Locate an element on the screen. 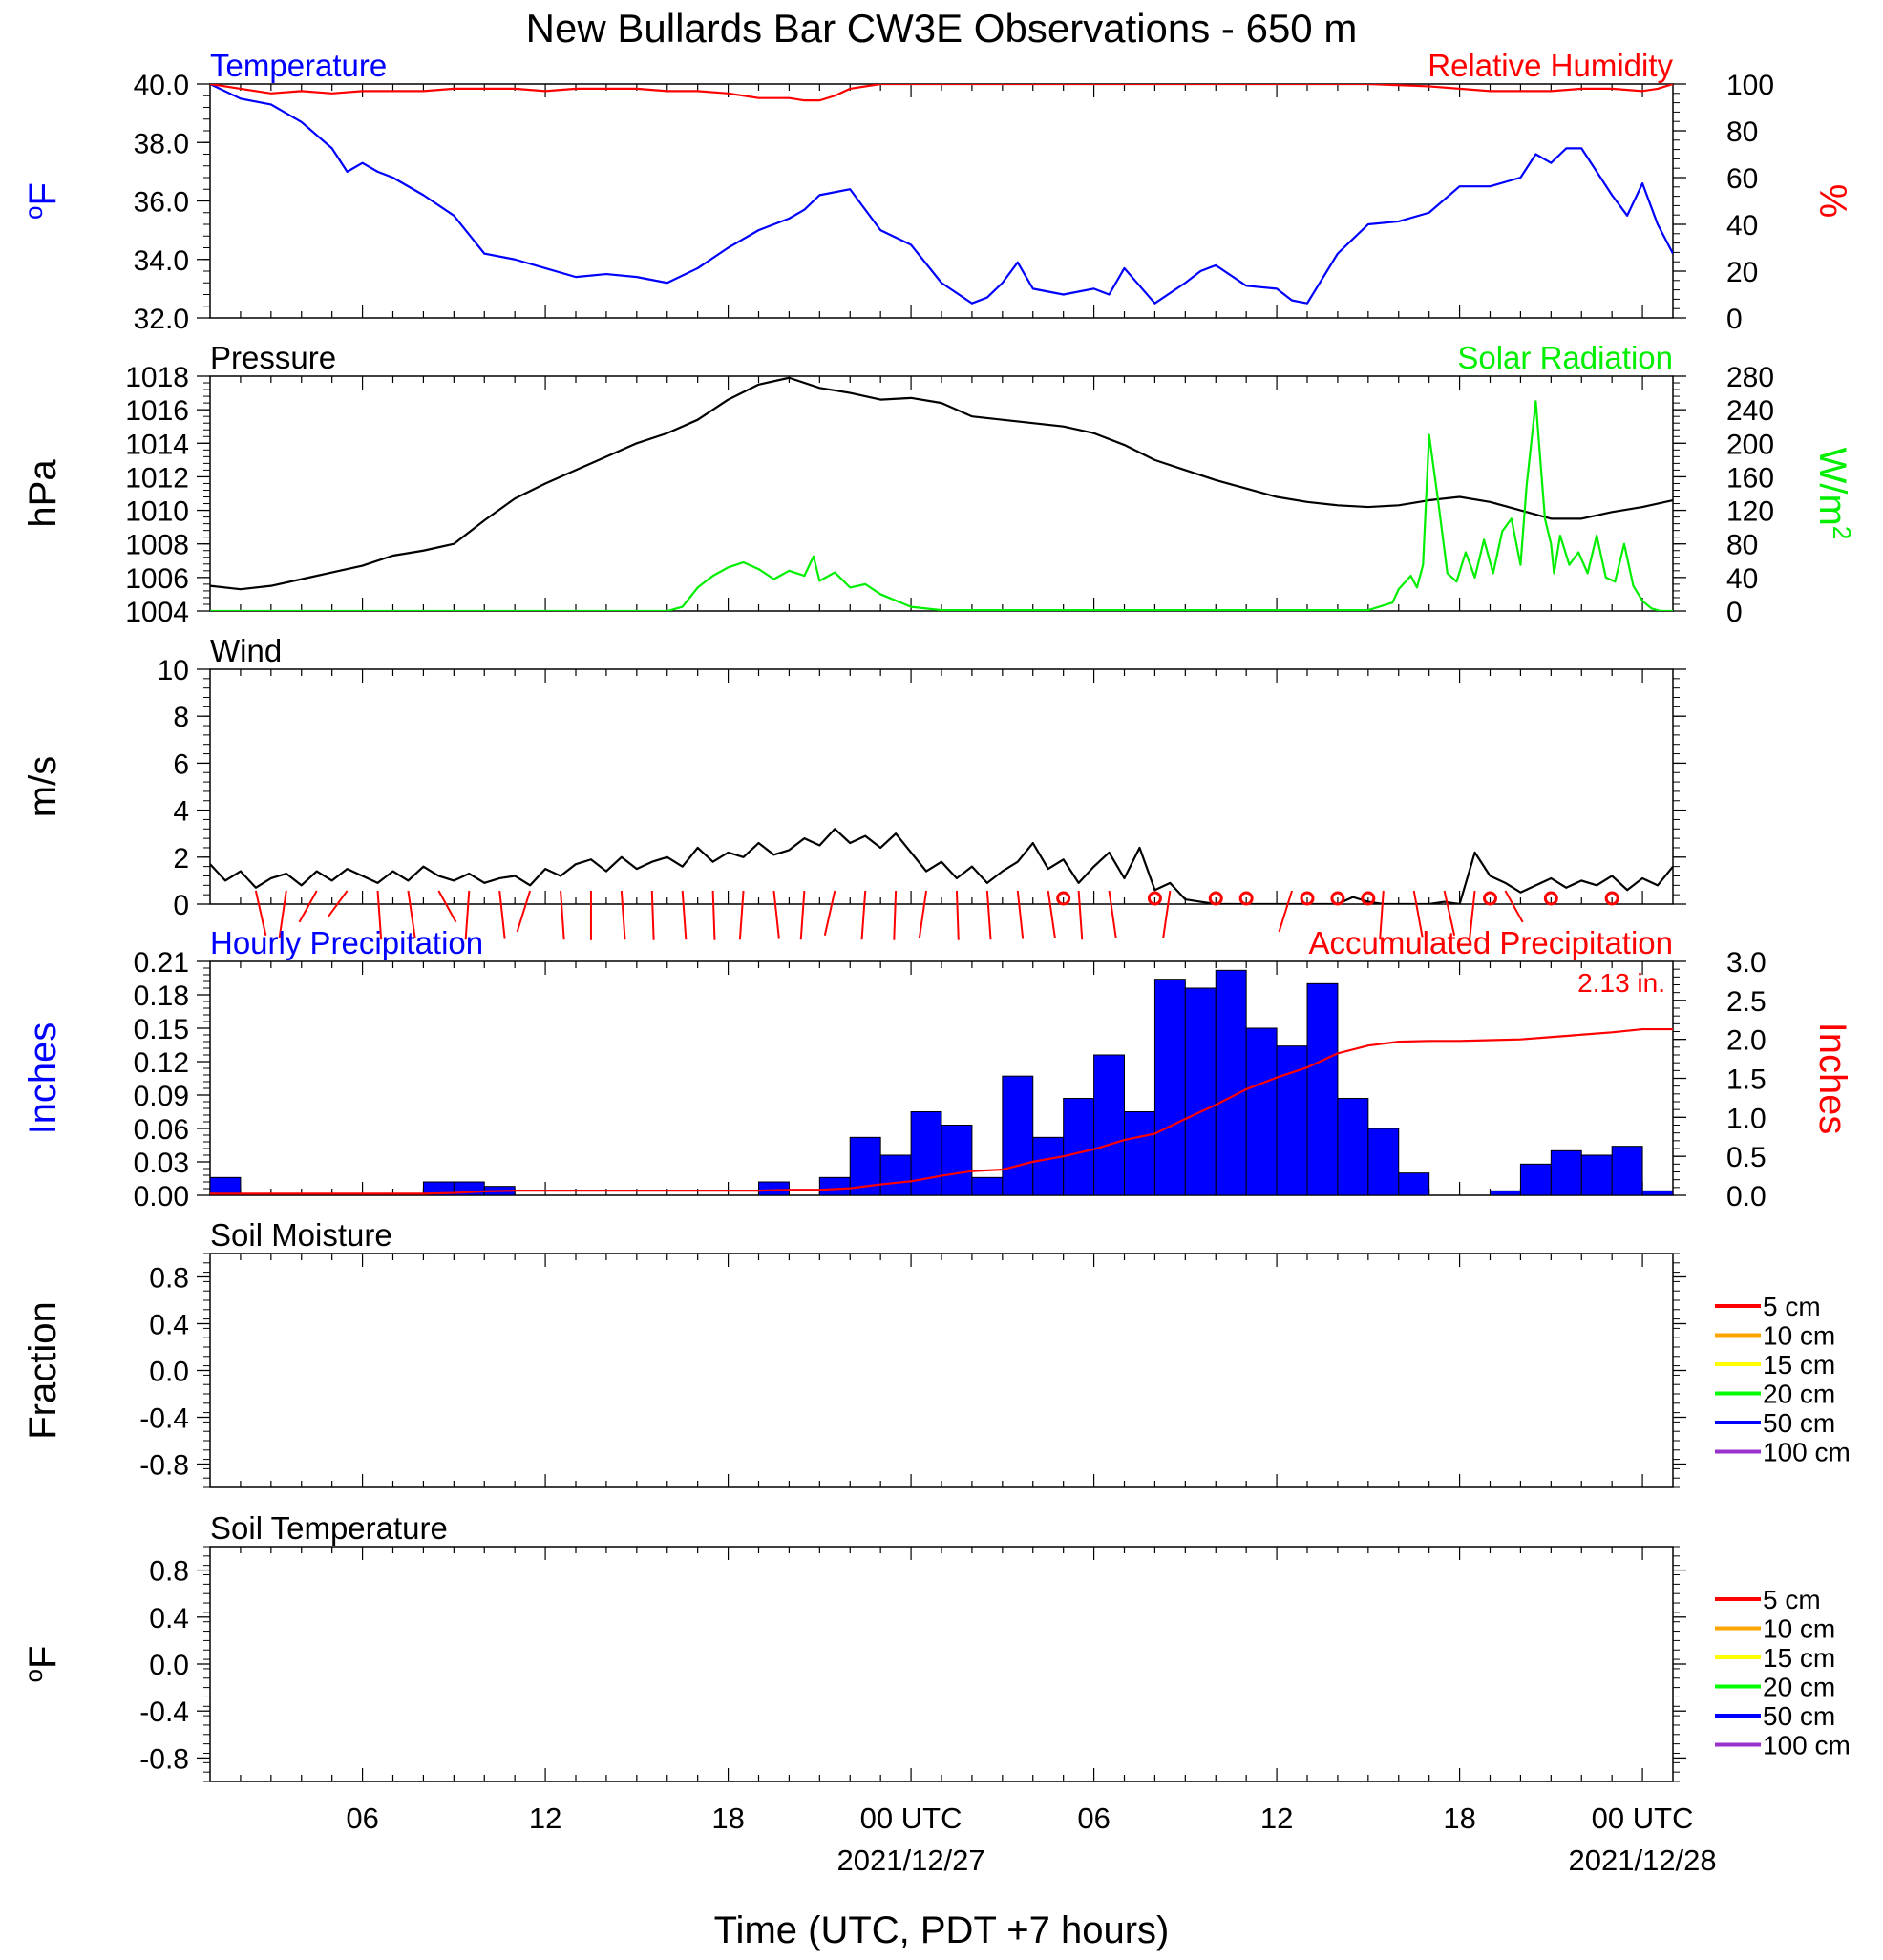 This screenshot has height=1960, width=1883. y-tick-label-left: 1016 is located at coordinates (157, 411).